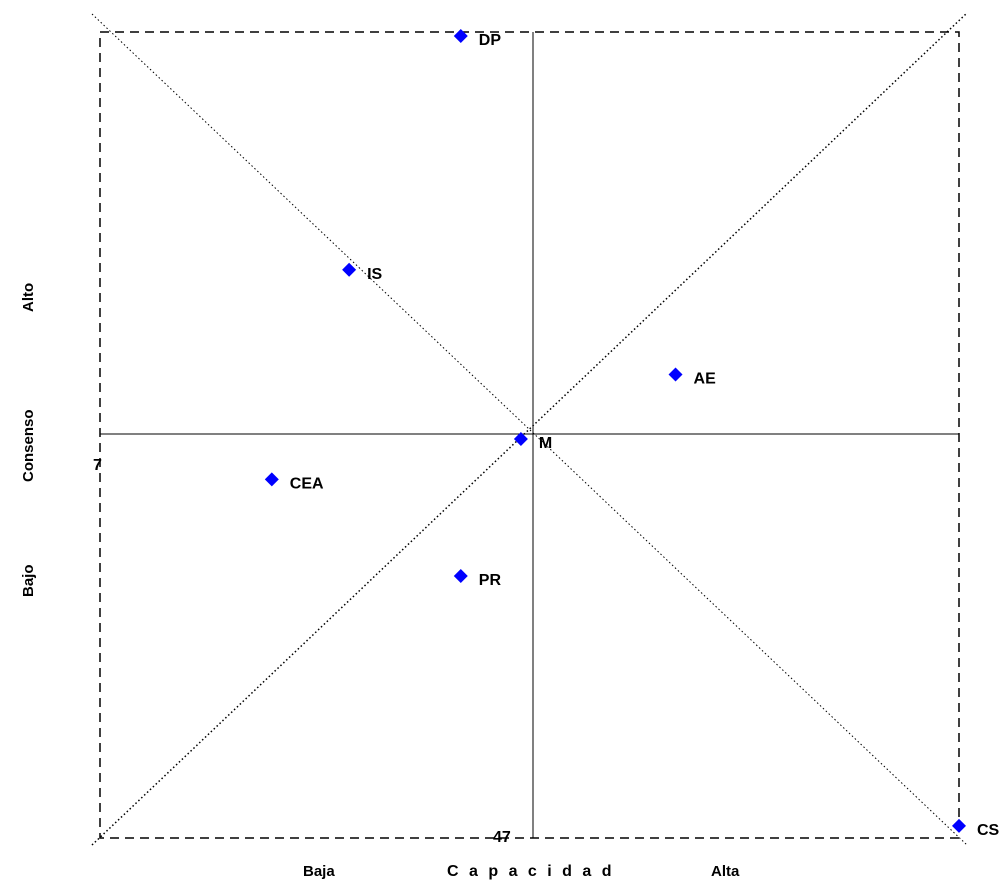 The width and height of the screenshot is (1004, 883). I want to click on x-tick-label: 47, so click(502, 837).